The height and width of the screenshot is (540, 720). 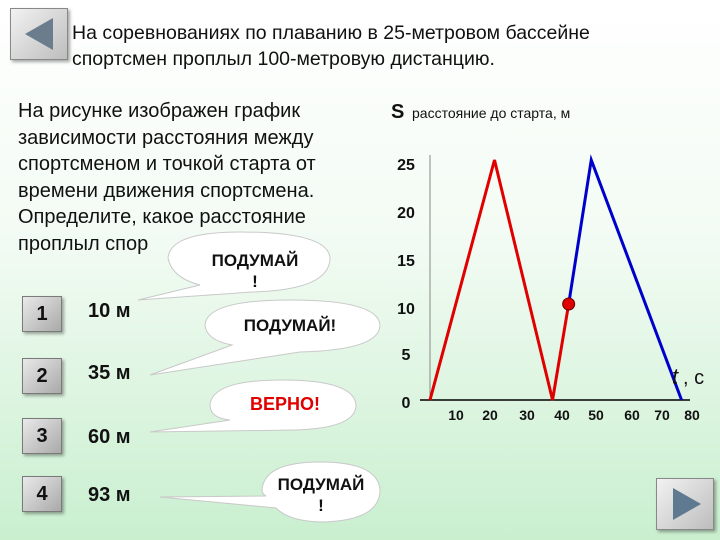 I want to click on callout-text-line: ВЕРНО!, so click(x=284, y=404).